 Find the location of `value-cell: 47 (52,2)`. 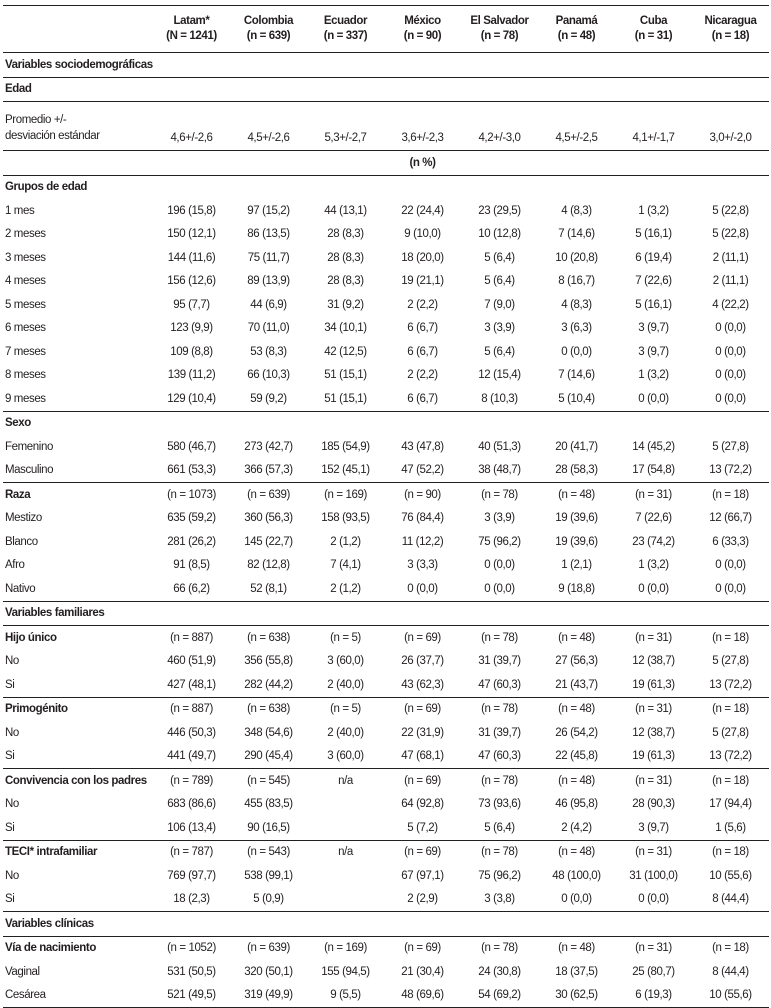

value-cell: 47 (52,2) is located at coordinates (422, 470).